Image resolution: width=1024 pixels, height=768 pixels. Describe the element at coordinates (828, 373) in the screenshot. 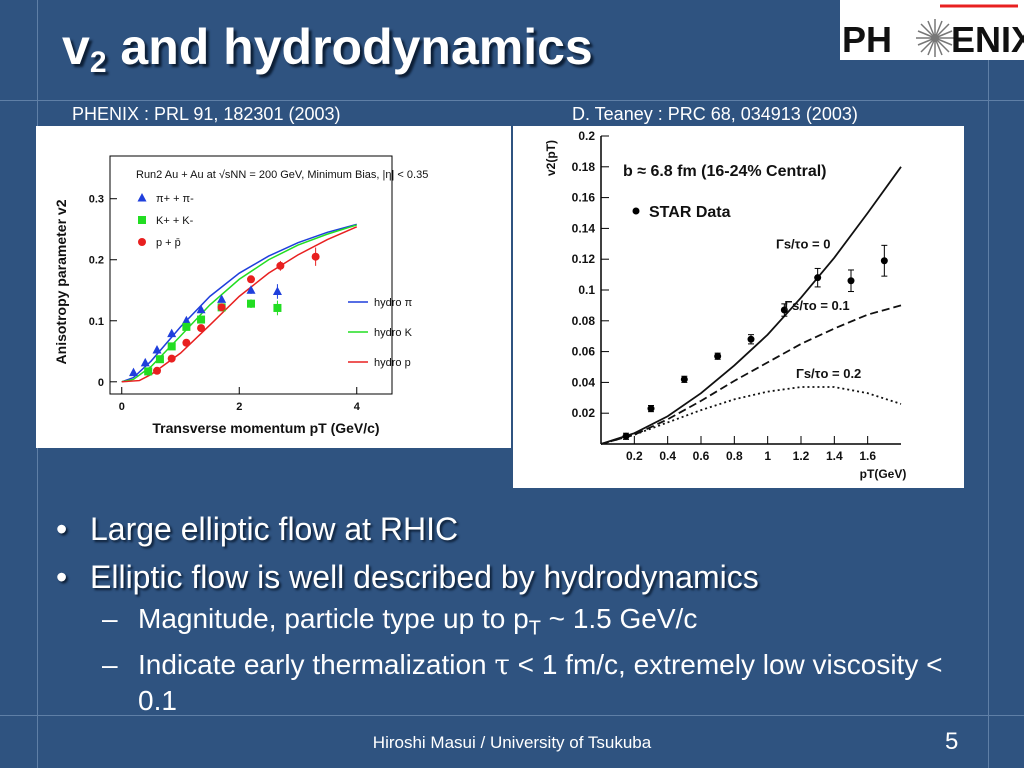

I see `curve-label: Γs/τo = 0.2` at that location.